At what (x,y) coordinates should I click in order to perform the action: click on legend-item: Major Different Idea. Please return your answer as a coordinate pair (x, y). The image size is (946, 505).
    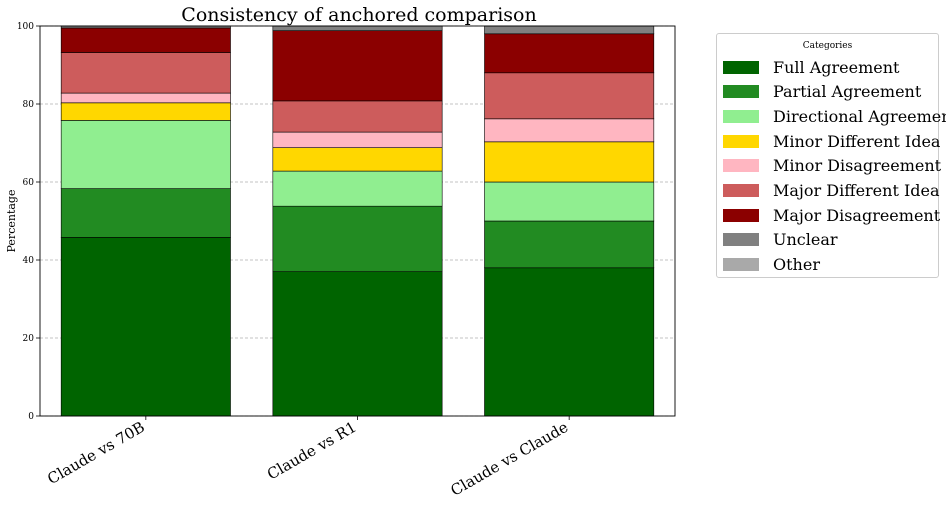
    Looking at the image, I should click on (831, 190).